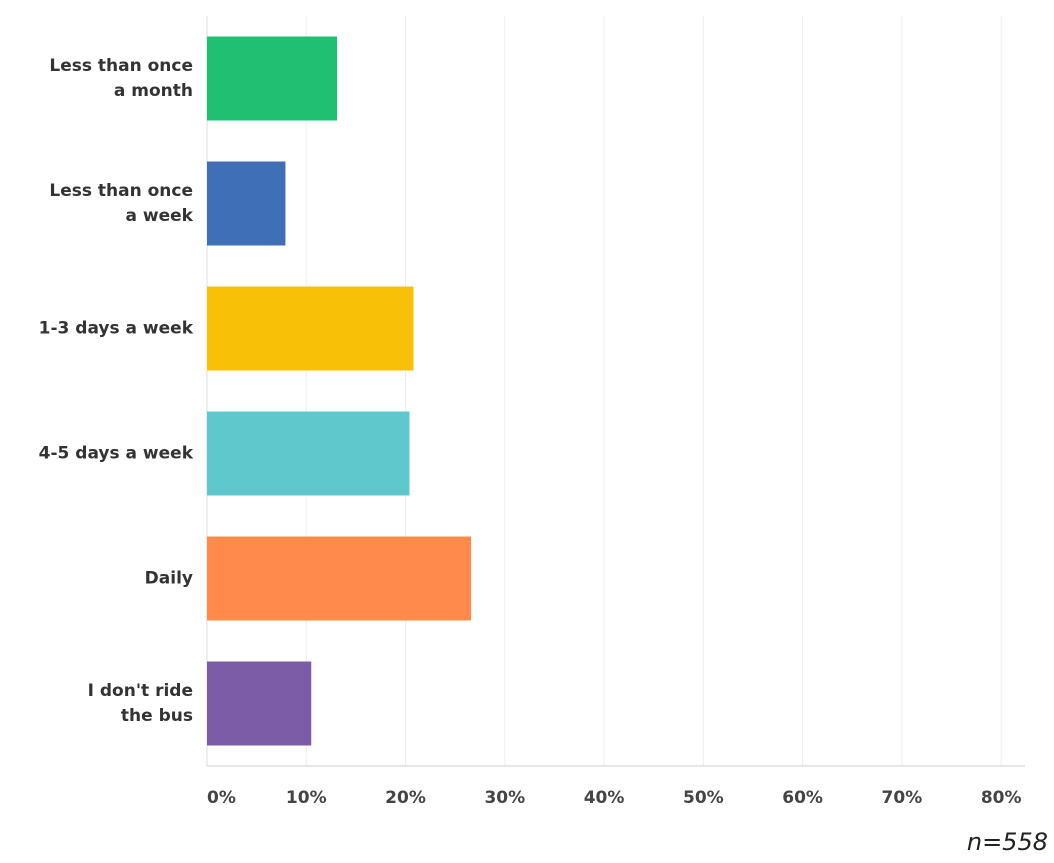 The width and height of the screenshot is (1054, 863). Describe the element at coordinates (604, 798) in the screenshot. I see `x-tick-label: 40%` at that location.